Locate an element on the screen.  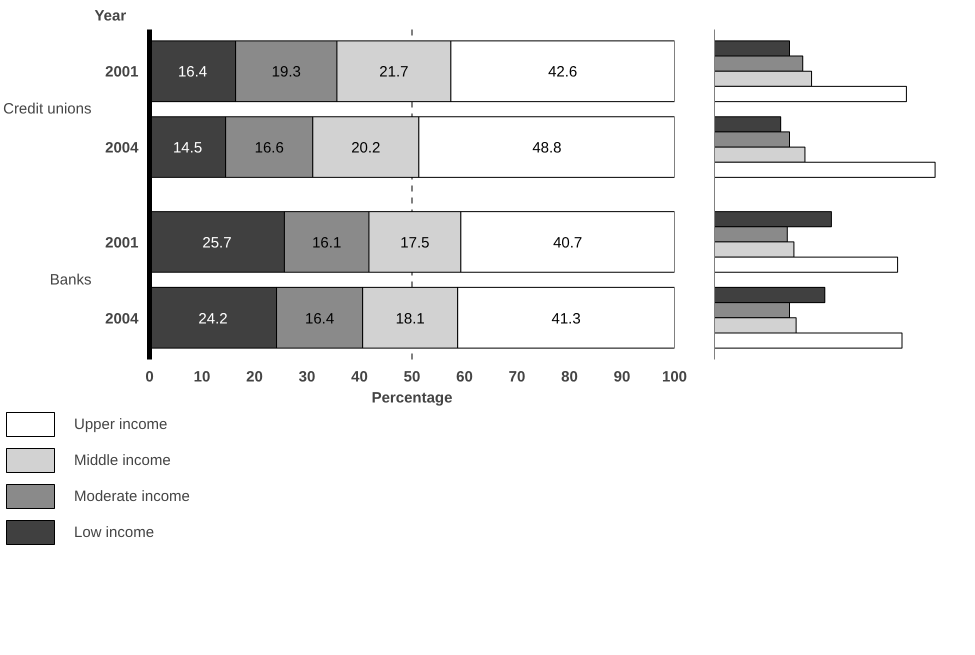
x-tick-label: 90 is located at coordinates (622, 377).